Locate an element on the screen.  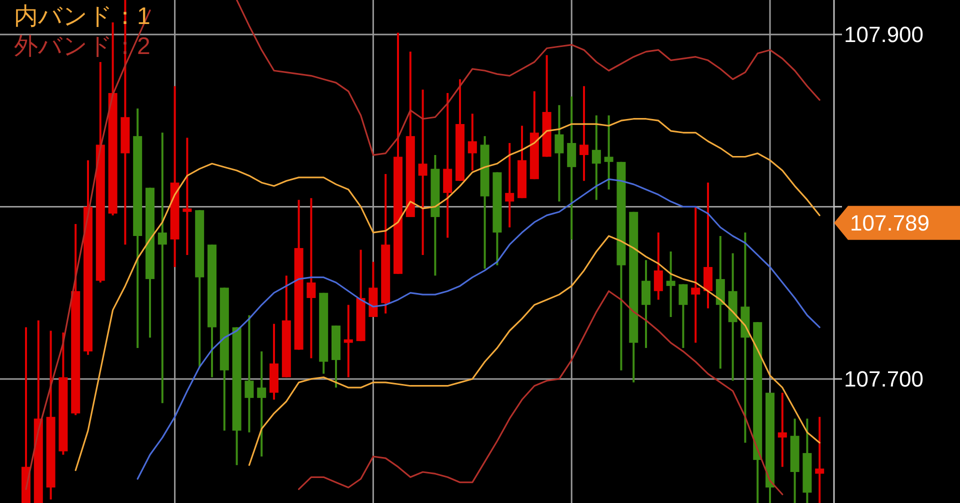
y-tick-label: 107.900 is located at coordinates (884, 34).